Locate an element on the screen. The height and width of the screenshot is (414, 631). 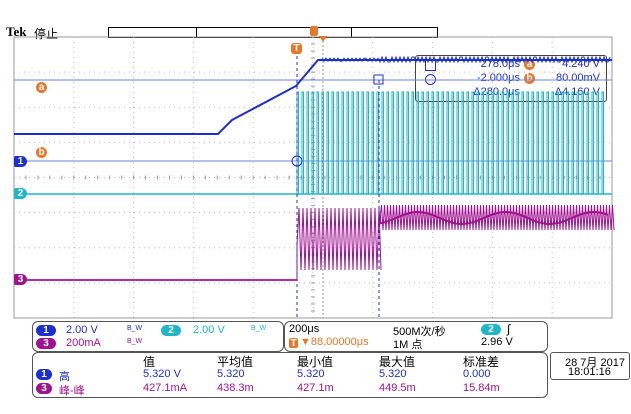
trigger-position-icon is located at coordinates (314, 31).